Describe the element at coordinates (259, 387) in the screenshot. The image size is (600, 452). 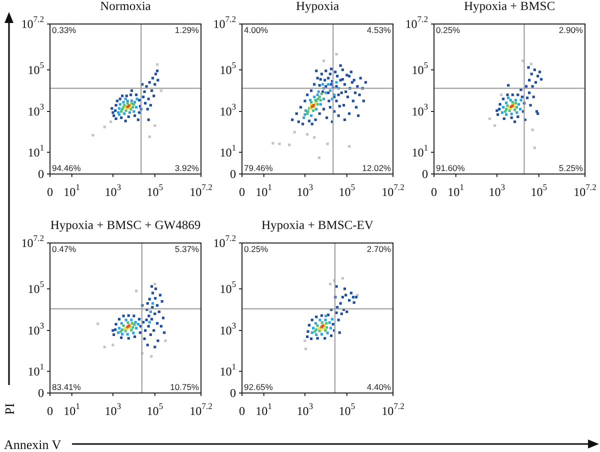
I see `annotation: 92.65%` at that location.